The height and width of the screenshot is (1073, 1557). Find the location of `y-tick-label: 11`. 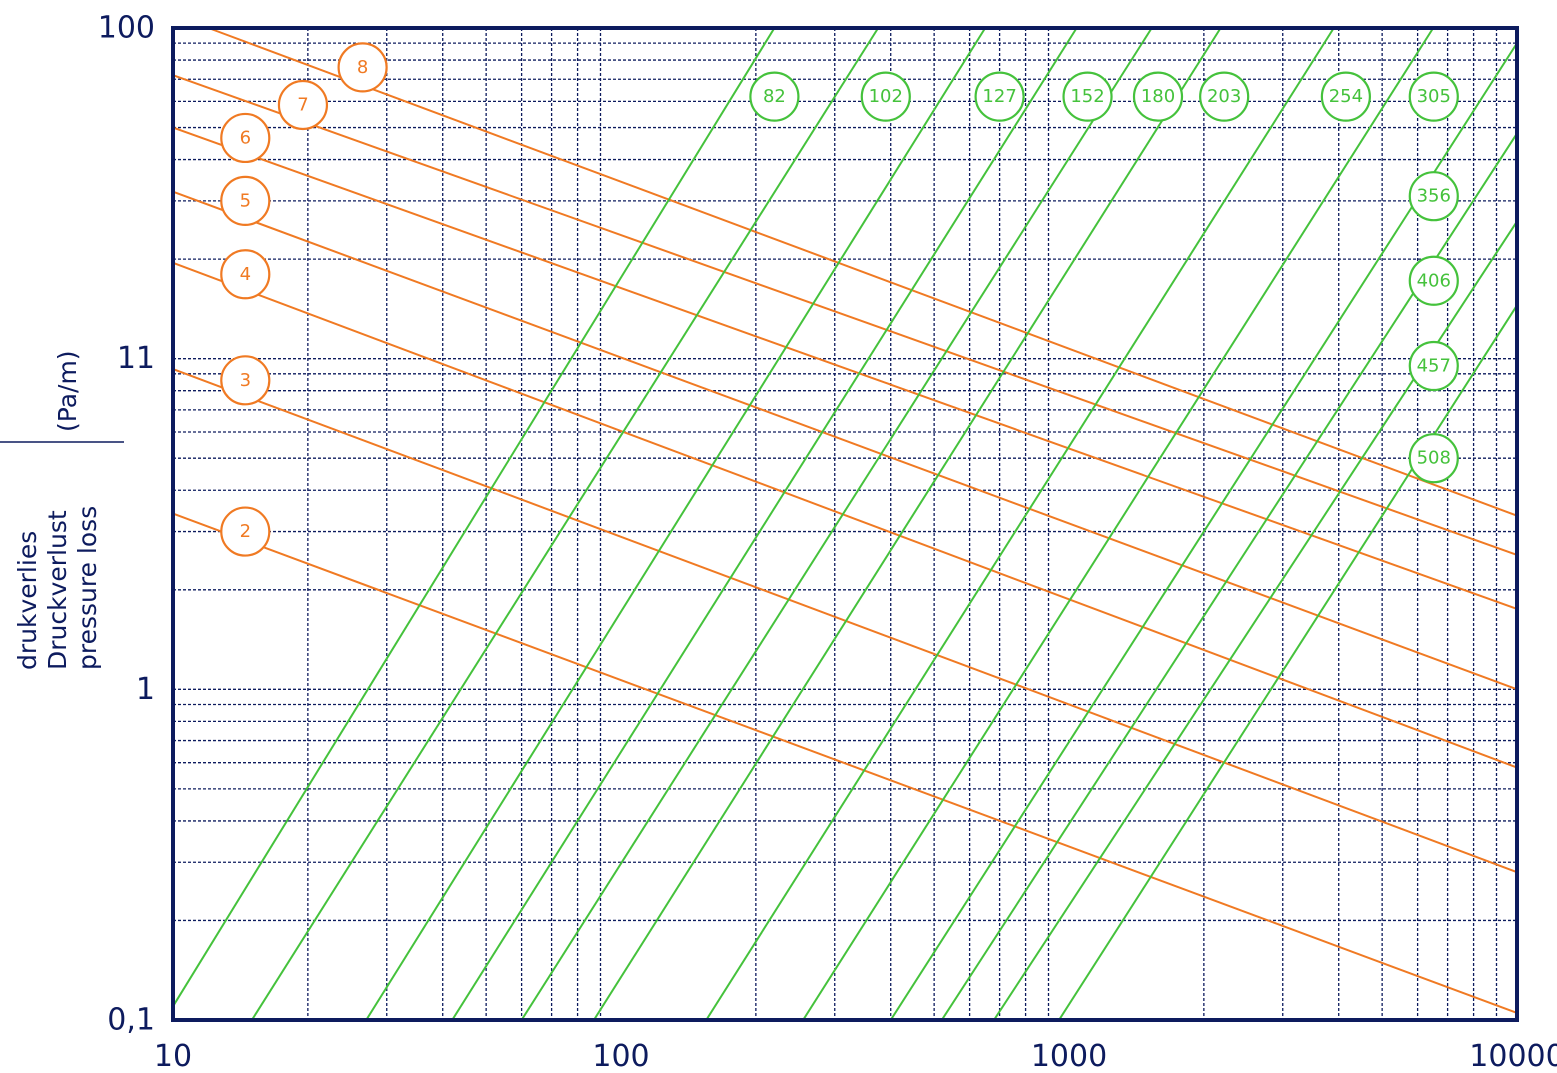

y-tick-label: 11 is located at coordinates (136, 358).